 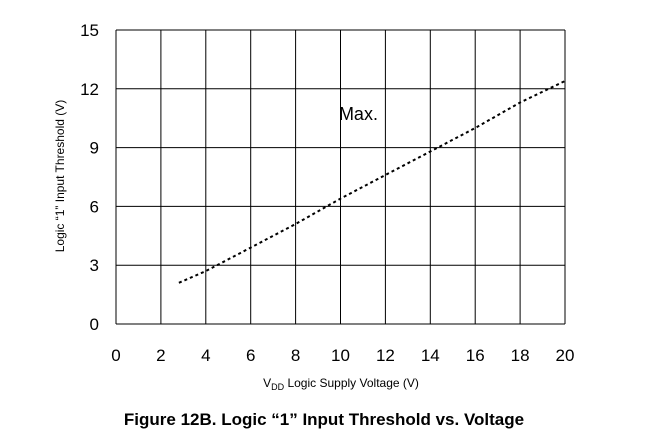 I want to click on x-axis-title-subscript: DD, so click(x=277, y=387).